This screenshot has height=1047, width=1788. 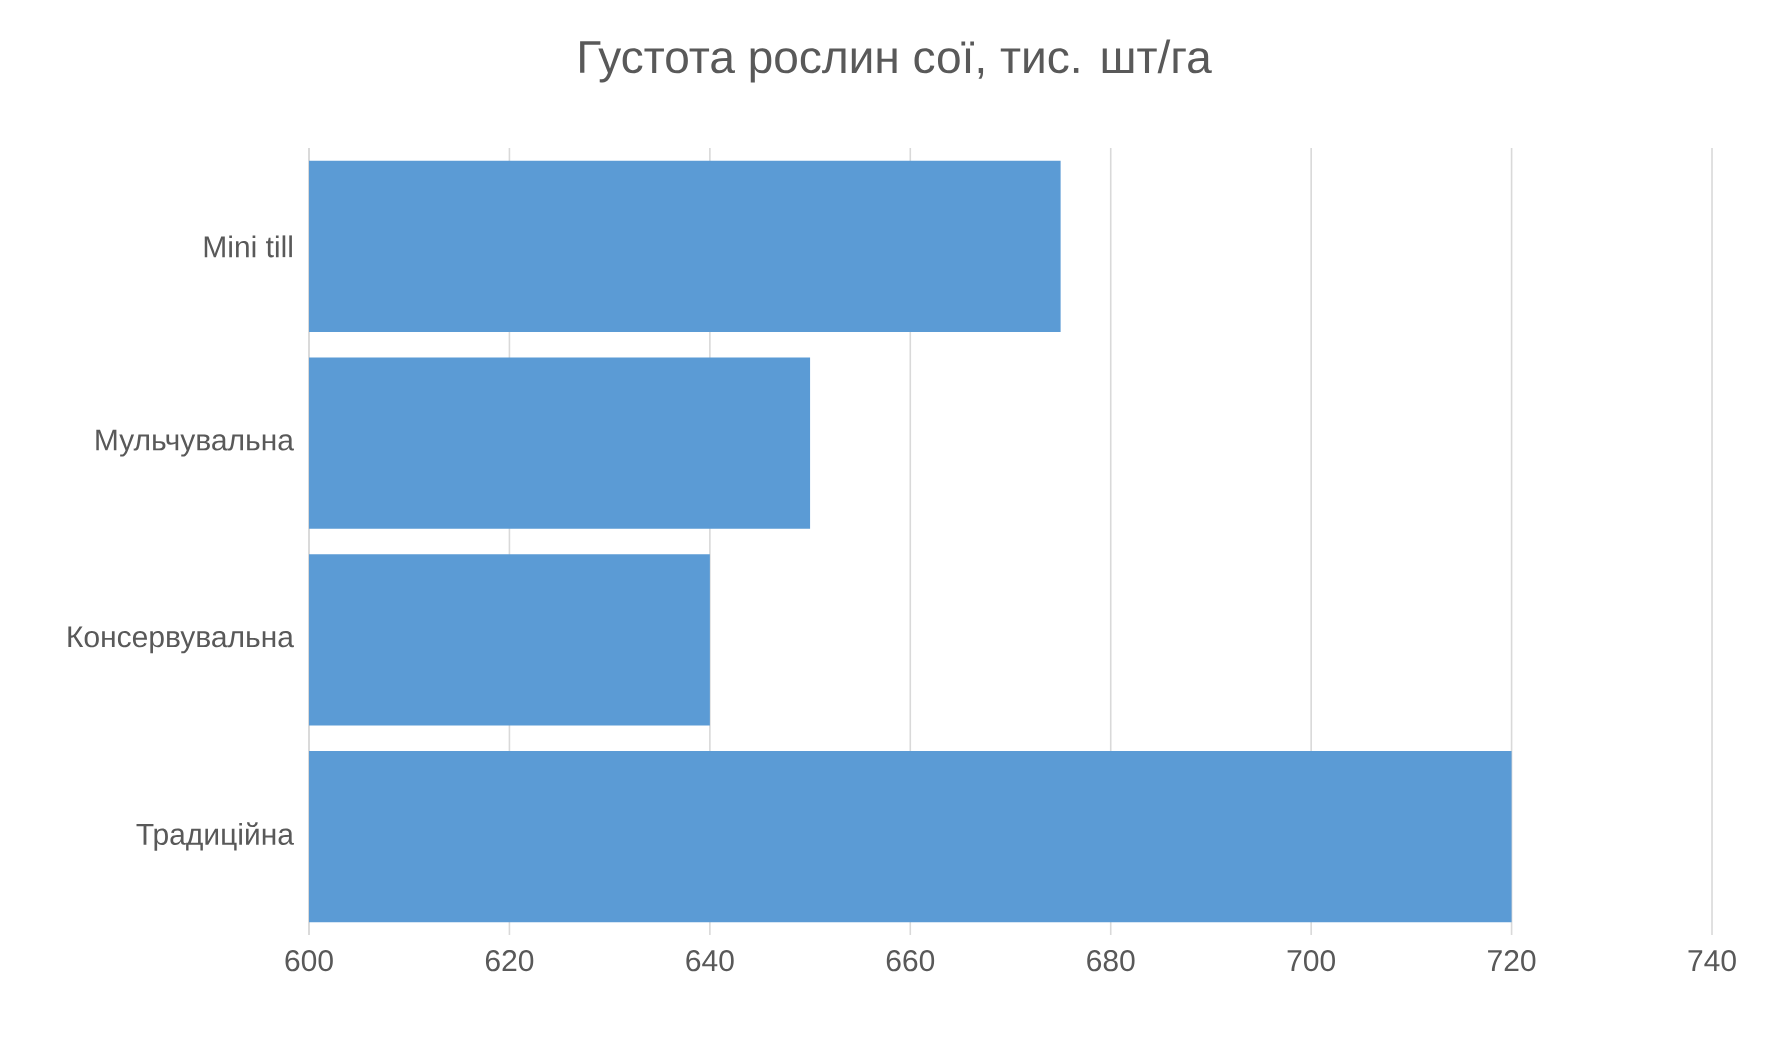 I want to click on x-tick-label: 680, so click(x=1111, y=961).